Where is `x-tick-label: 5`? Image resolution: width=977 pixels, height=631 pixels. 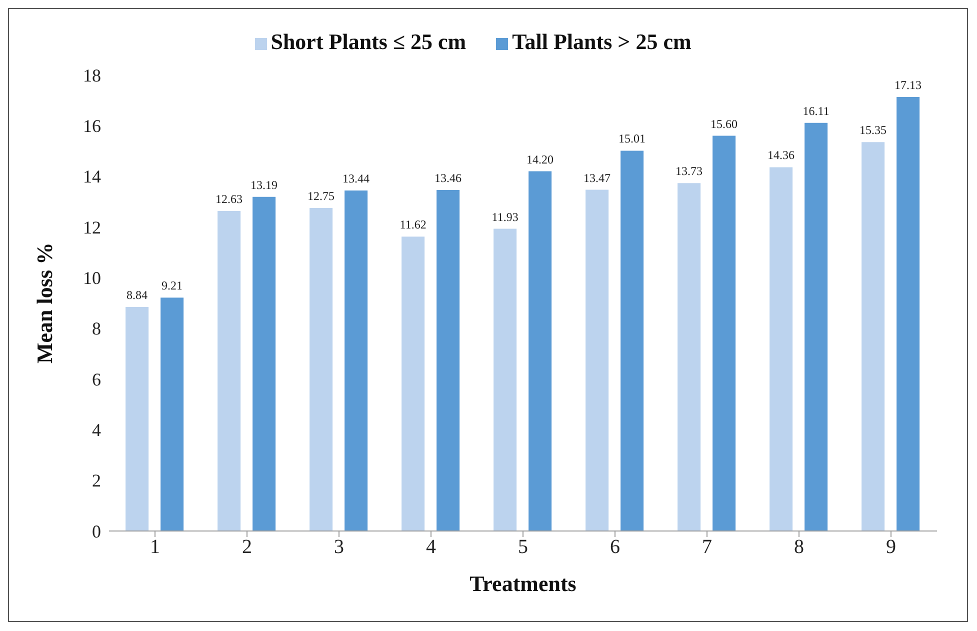
x-tick-label: 5 is located at coordinates (523, 547).